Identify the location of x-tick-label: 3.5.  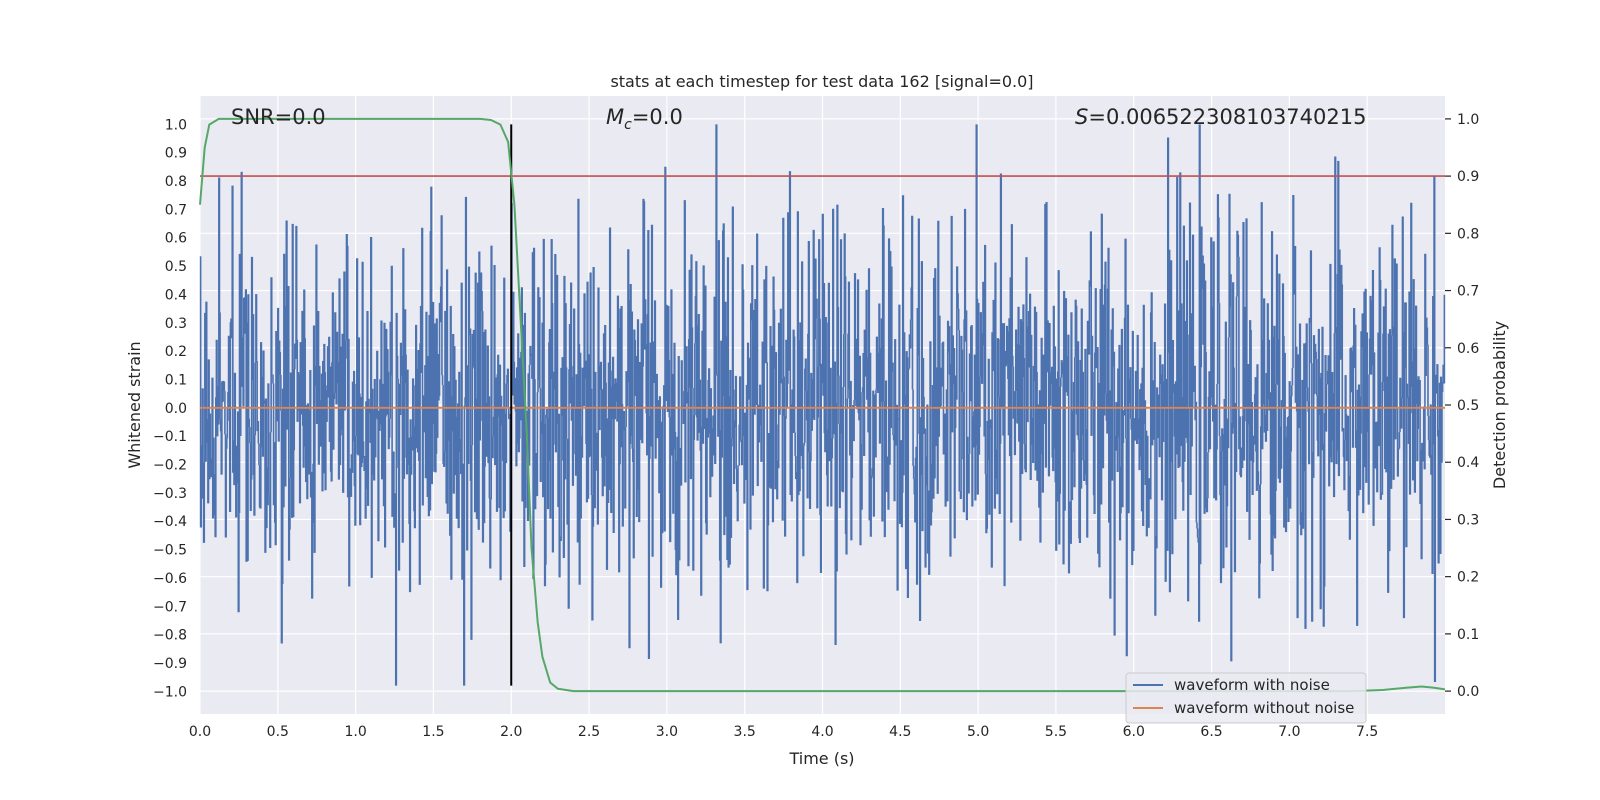
(745, 732).